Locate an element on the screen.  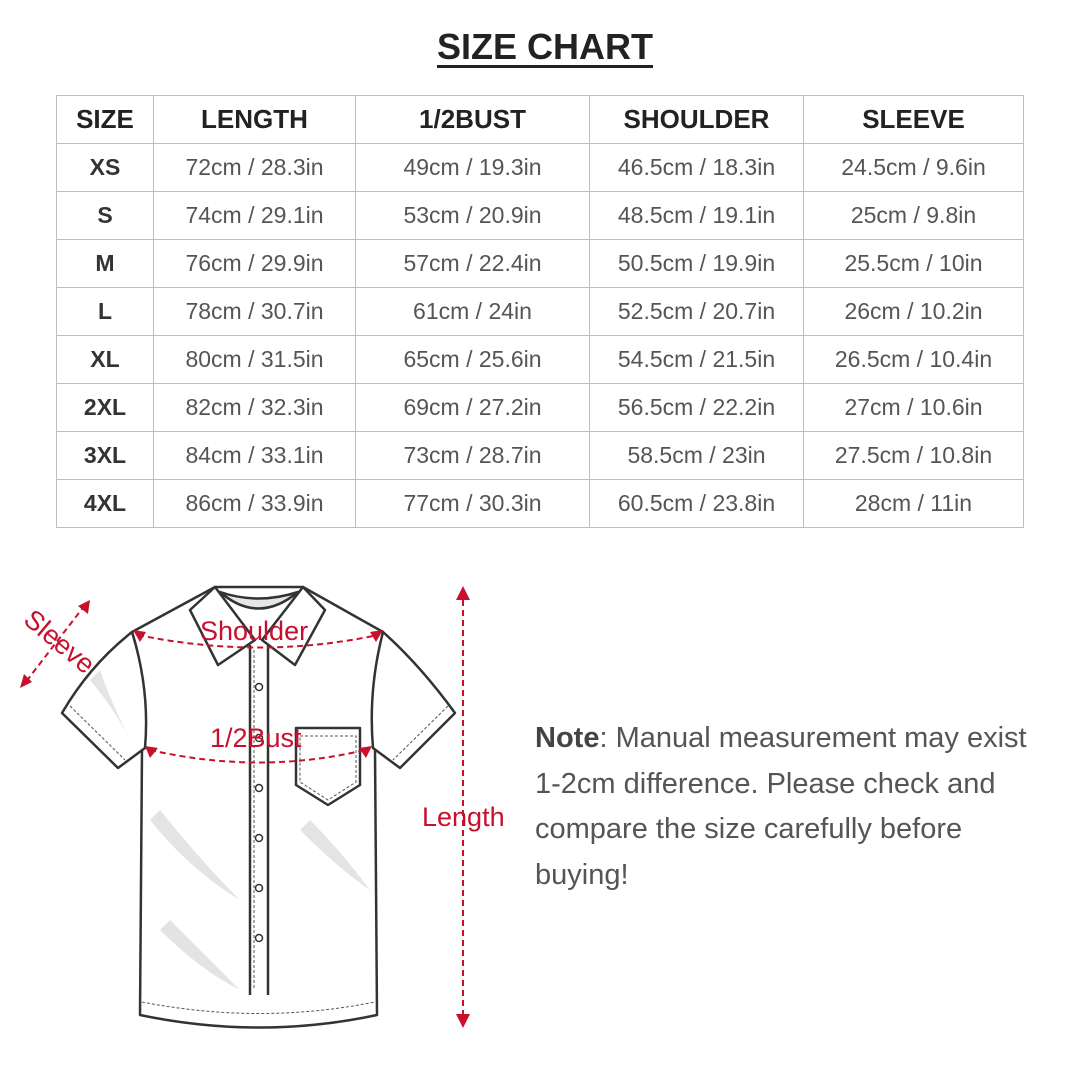
sleeve-label: Sleeve is located at coordinates (59, 642).